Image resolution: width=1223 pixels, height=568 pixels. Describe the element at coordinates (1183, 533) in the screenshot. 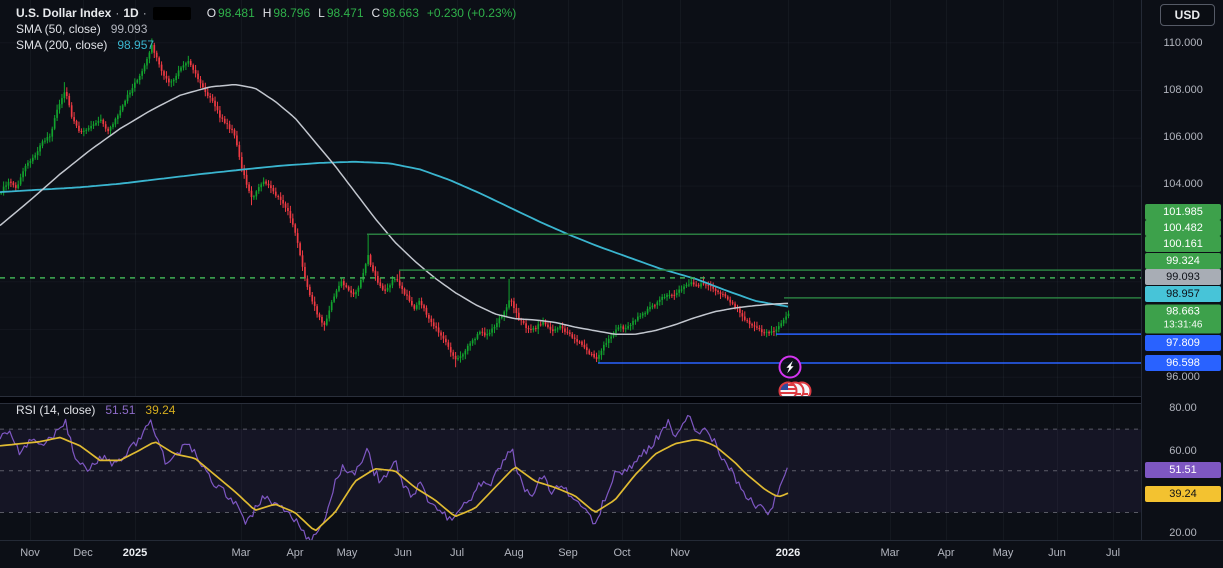

I see `rsi-tick-label: 20.00` at that location.